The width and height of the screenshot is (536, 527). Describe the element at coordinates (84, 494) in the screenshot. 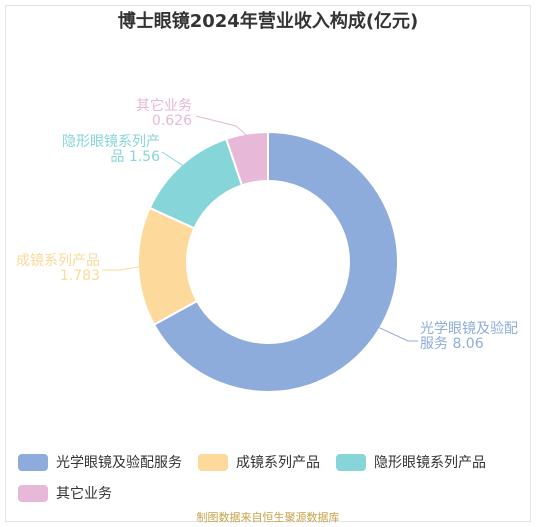

I see `legend-label: 其它业务` at that location.